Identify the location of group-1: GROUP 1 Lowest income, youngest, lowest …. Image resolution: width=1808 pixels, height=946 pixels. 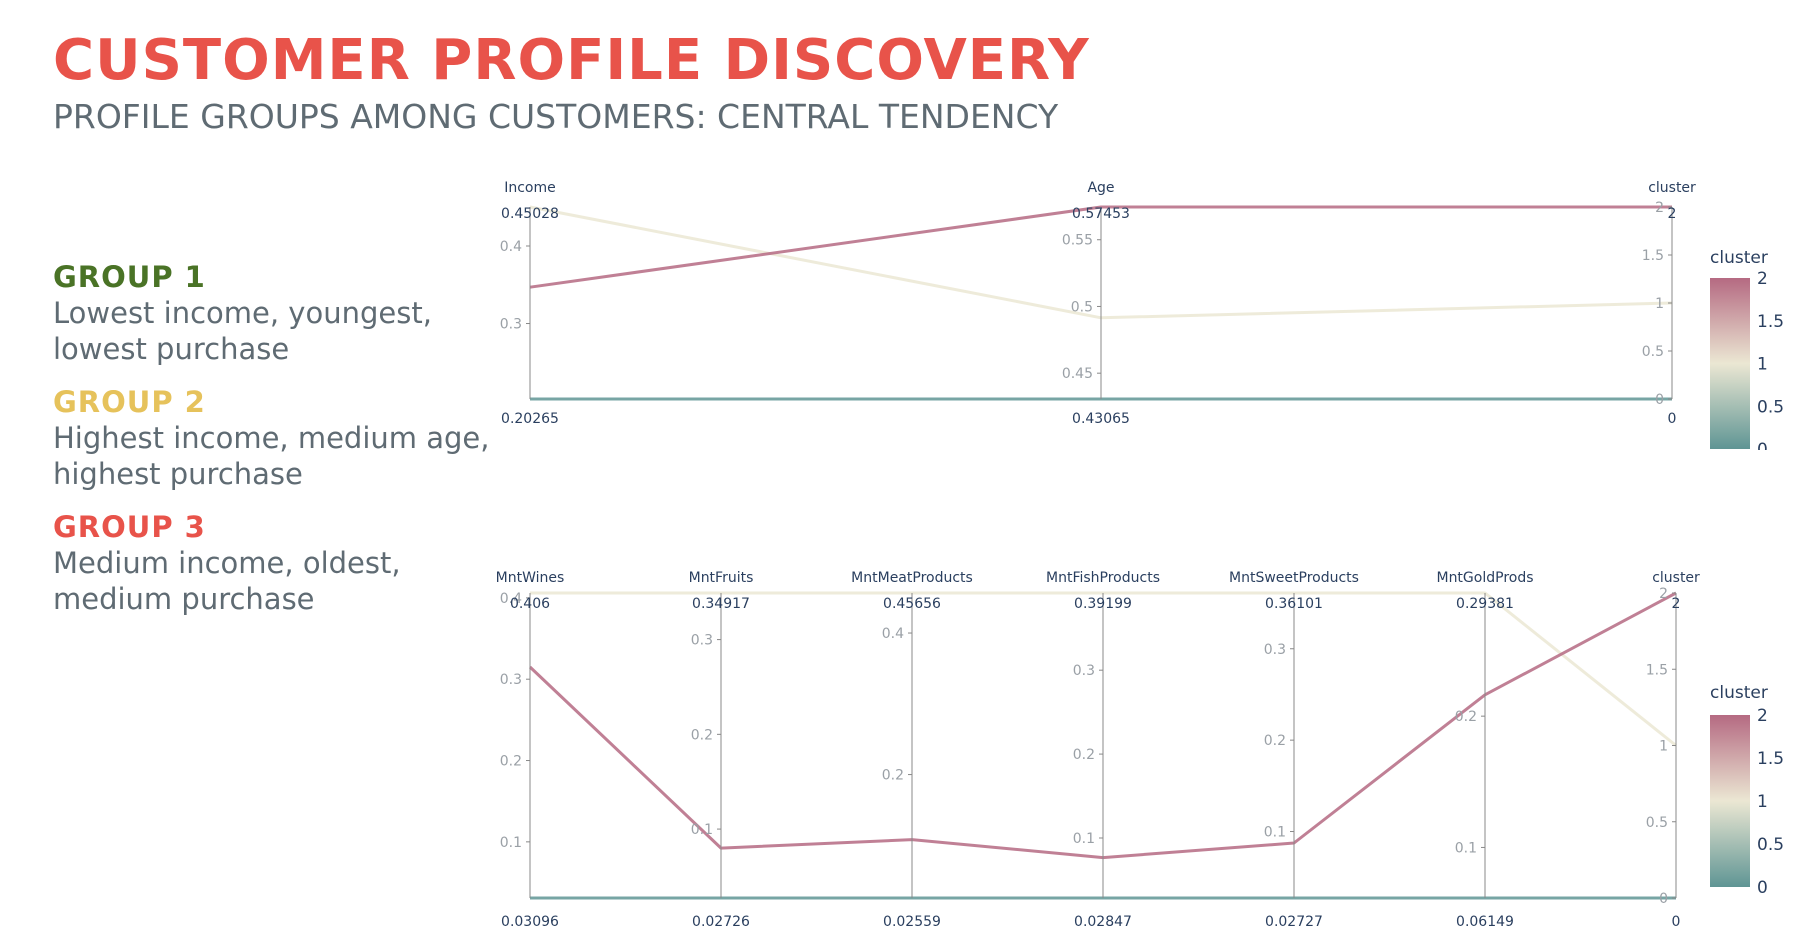
(242, 313).